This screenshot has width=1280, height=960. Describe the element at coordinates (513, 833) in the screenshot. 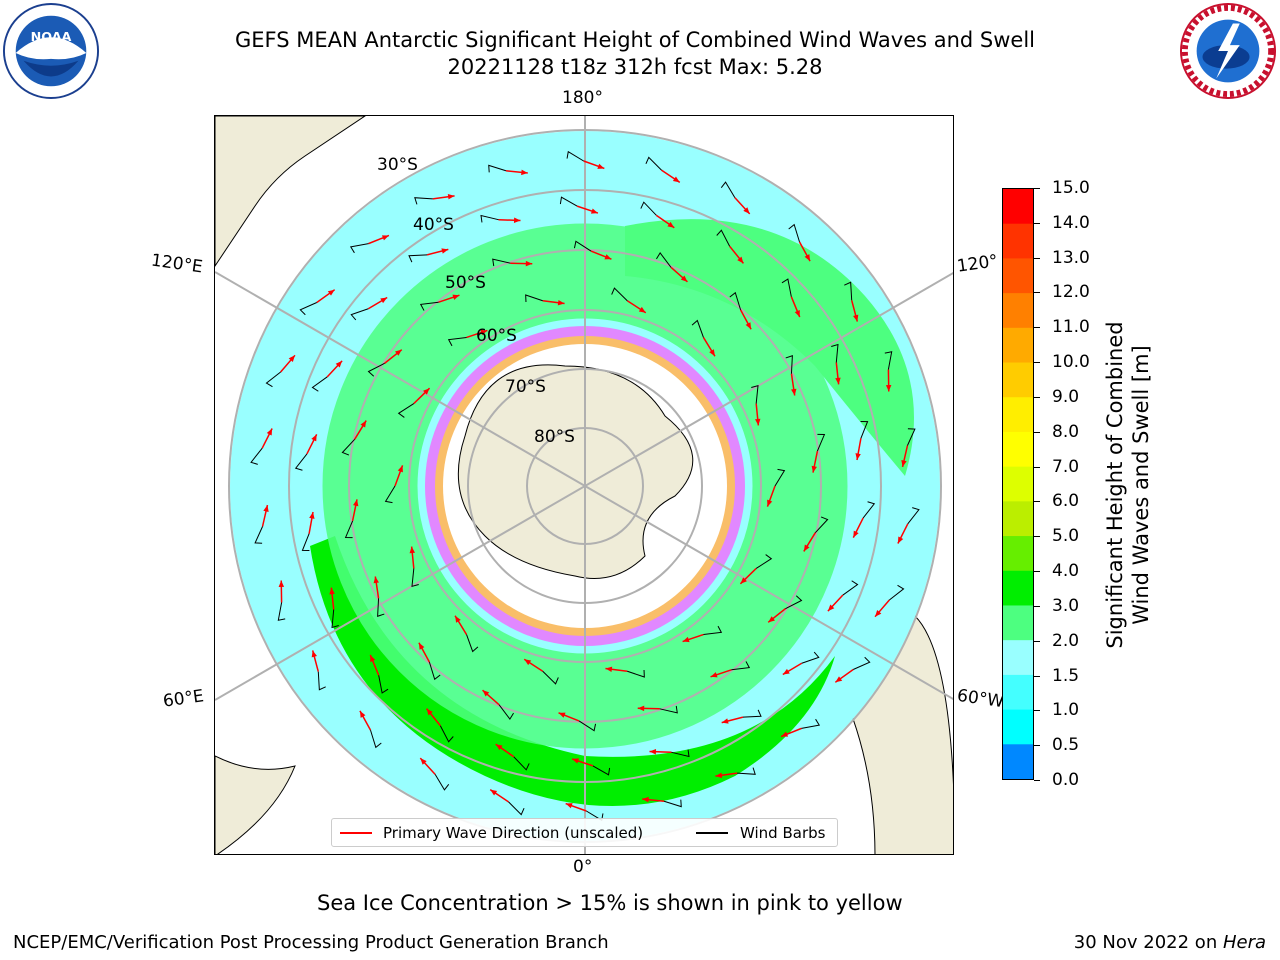

I see `legend-wave-label: Primary Wave Direction (unscaled)` at that location.